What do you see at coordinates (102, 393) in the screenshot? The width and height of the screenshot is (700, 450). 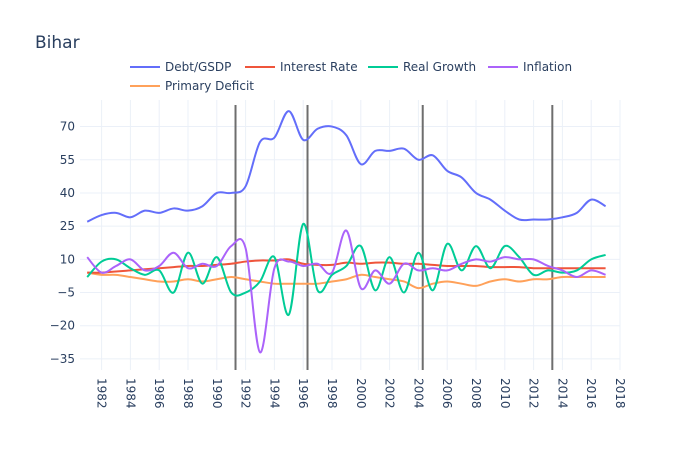 I see `x-tick-label: 1982` at bounding box center [102, 393].